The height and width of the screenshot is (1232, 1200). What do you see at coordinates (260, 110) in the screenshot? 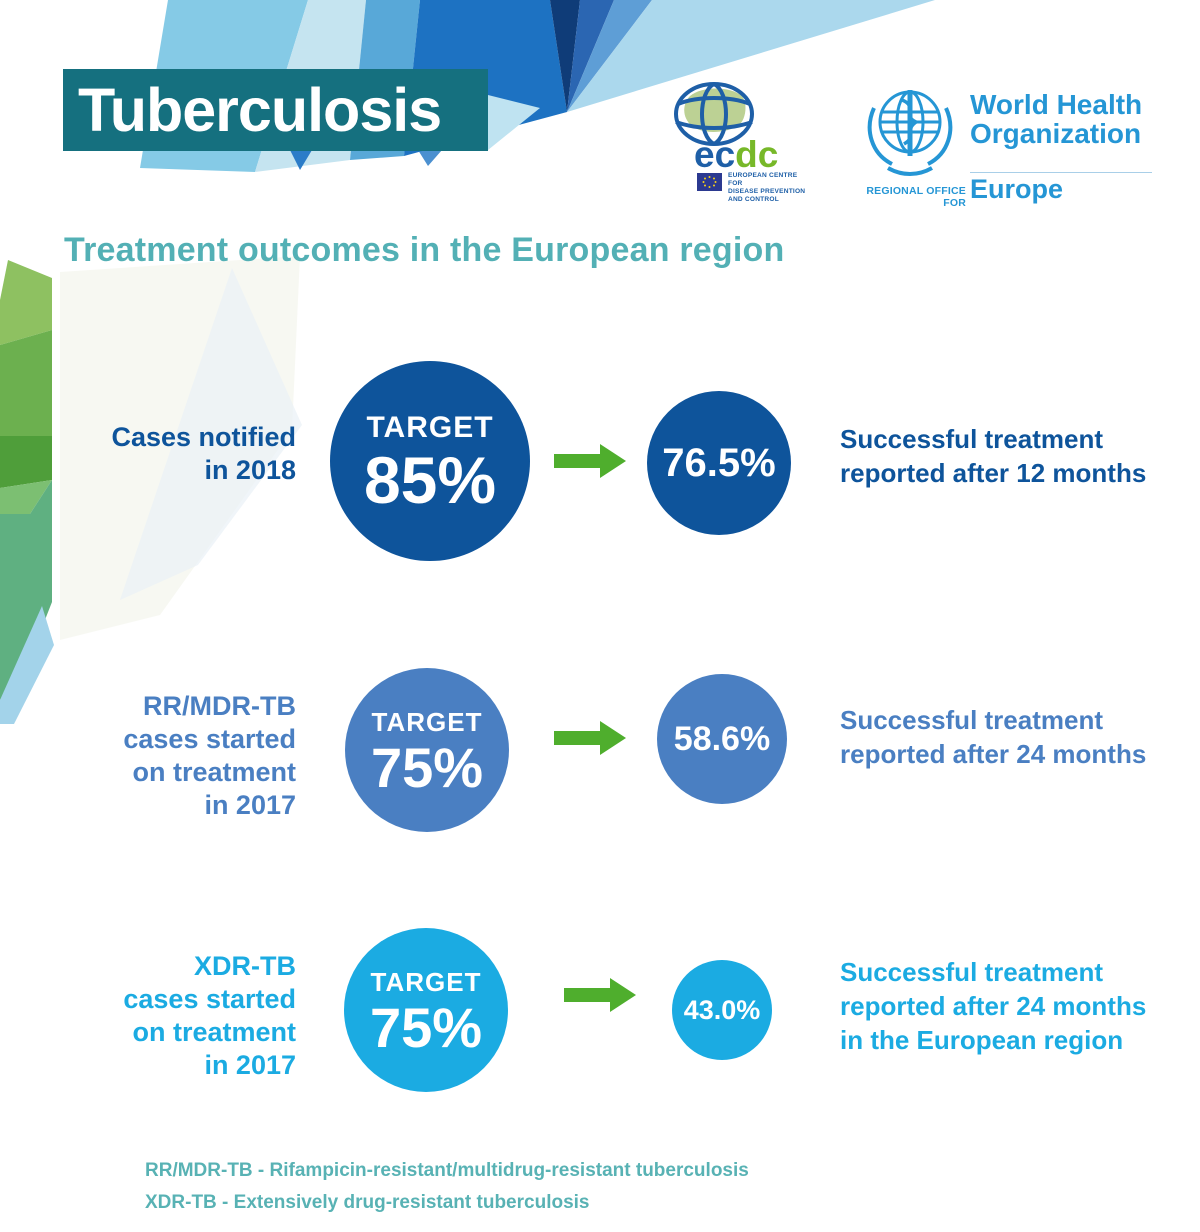
I see `page-title: Tuberculosis` at bounding box center [260, 110].